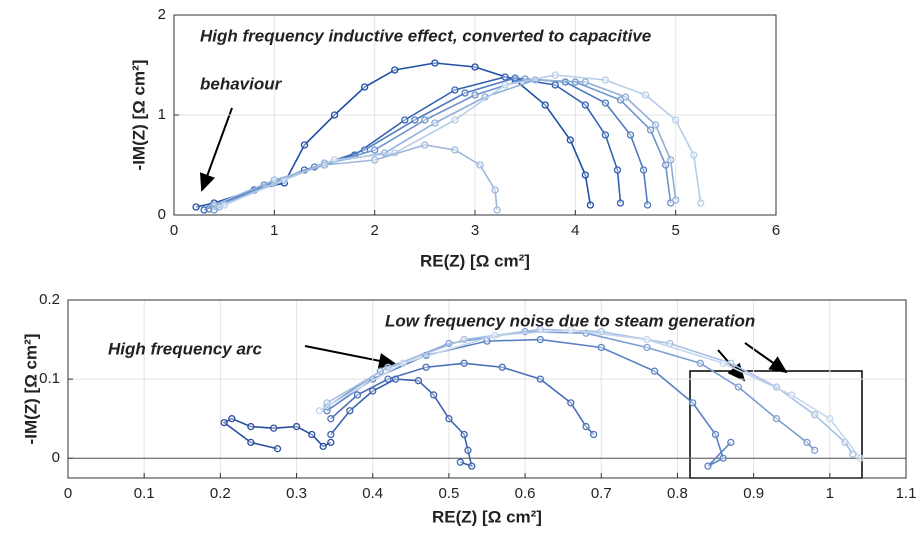  Describe the element at coordinates (30, 389) in the screenshot. I see `y-axis-label: -IM(Z) [Ω cm²]` at that location.